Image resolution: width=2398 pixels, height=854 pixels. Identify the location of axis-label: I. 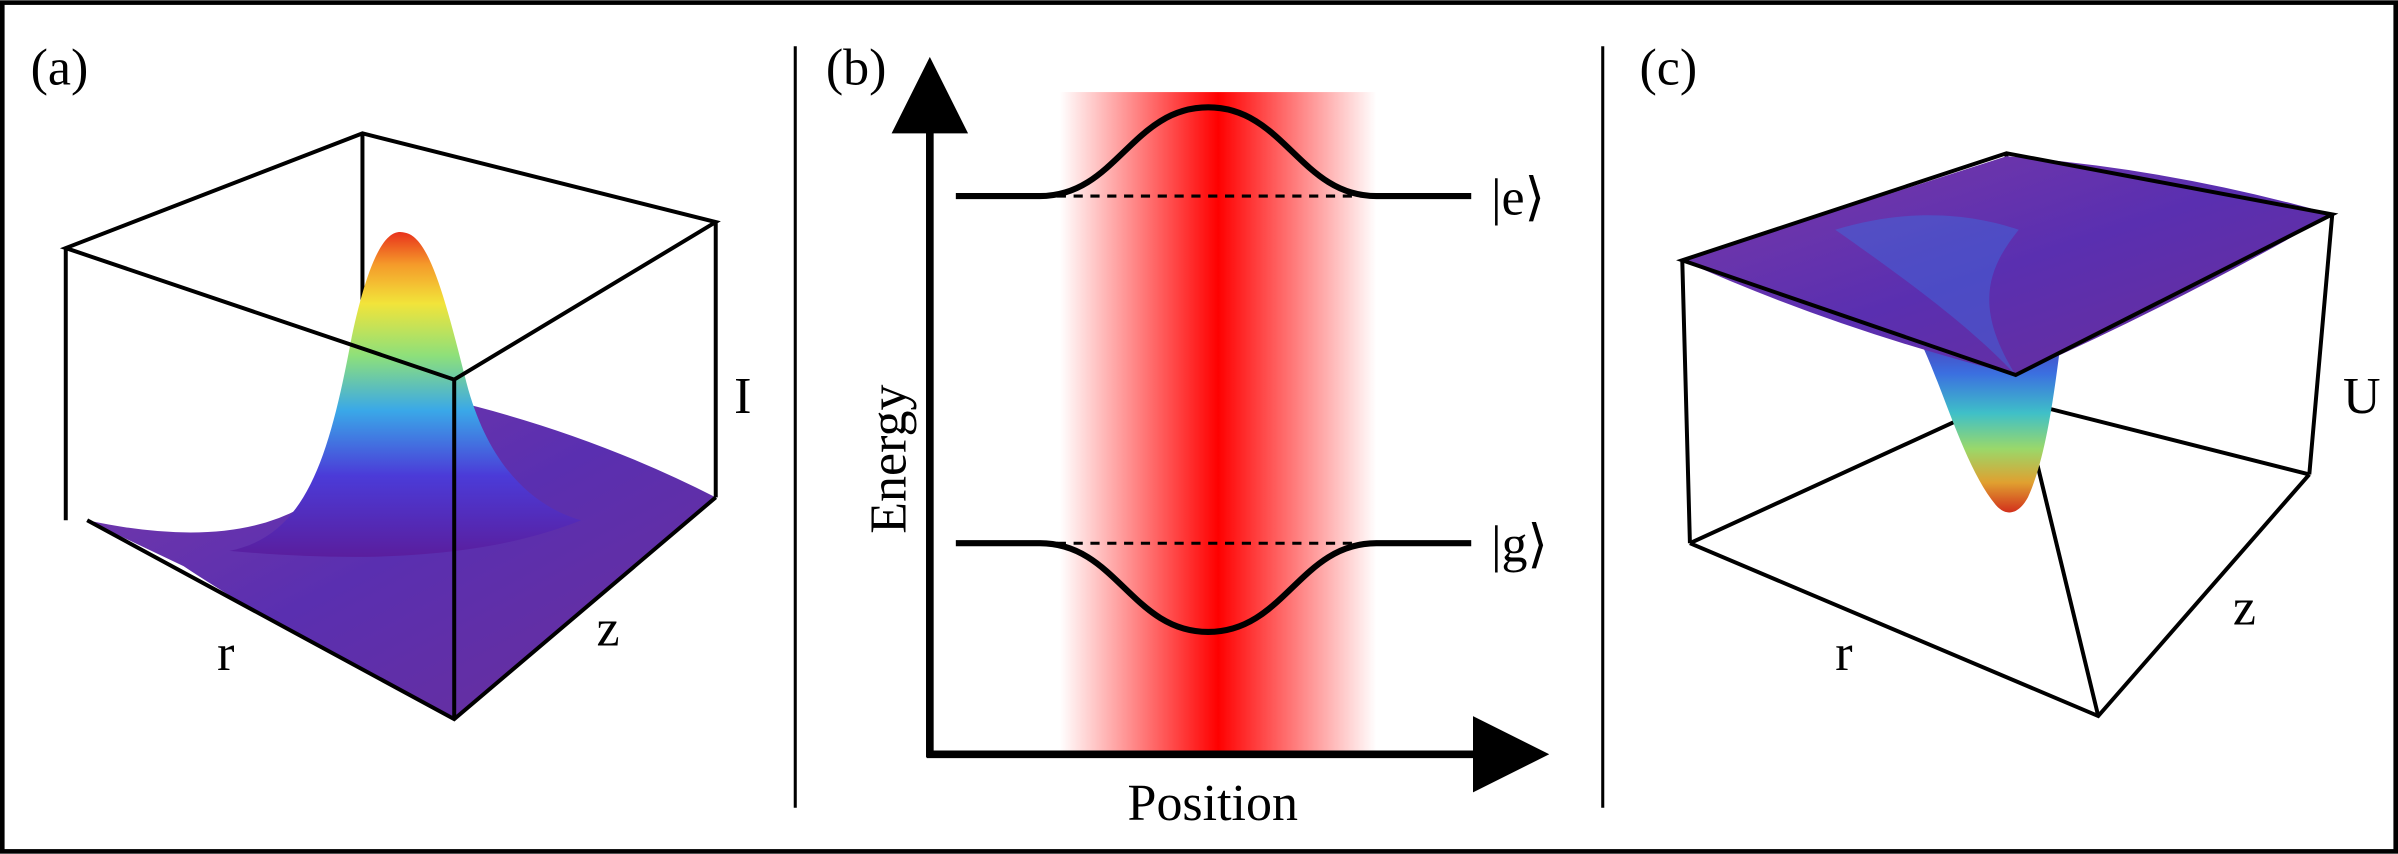
(742, 396).